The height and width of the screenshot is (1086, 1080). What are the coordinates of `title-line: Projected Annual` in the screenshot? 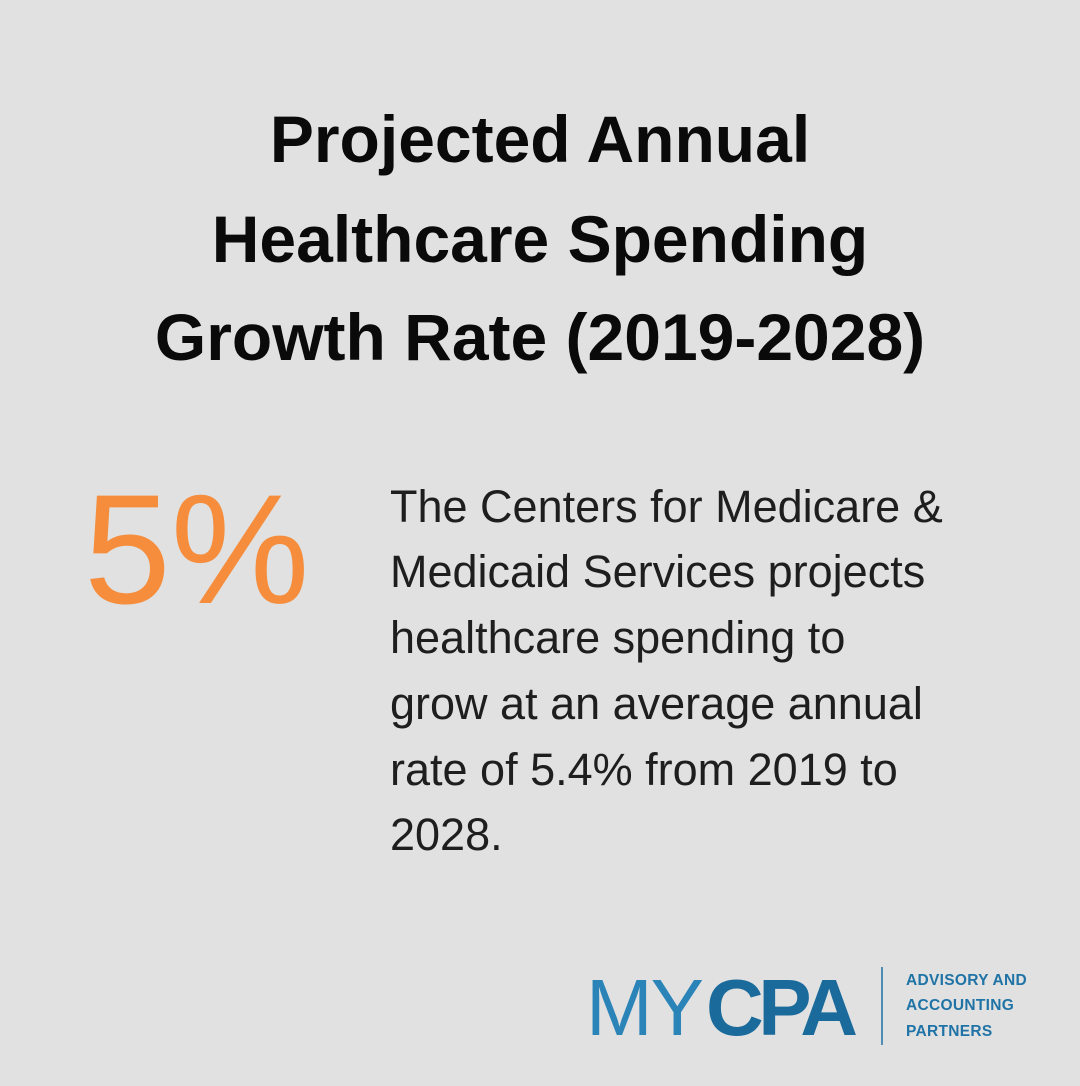 It's located at (540, 139).